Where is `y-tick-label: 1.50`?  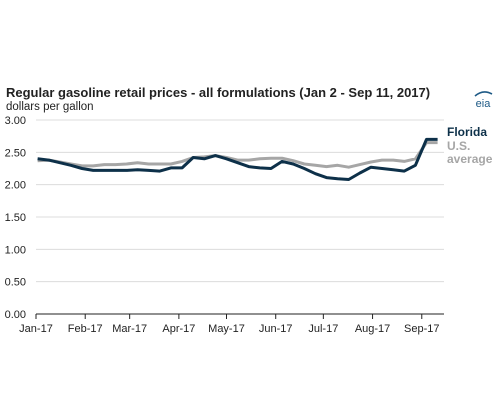 y-tick-label: 1.50 is located at coordinates (15, 218).